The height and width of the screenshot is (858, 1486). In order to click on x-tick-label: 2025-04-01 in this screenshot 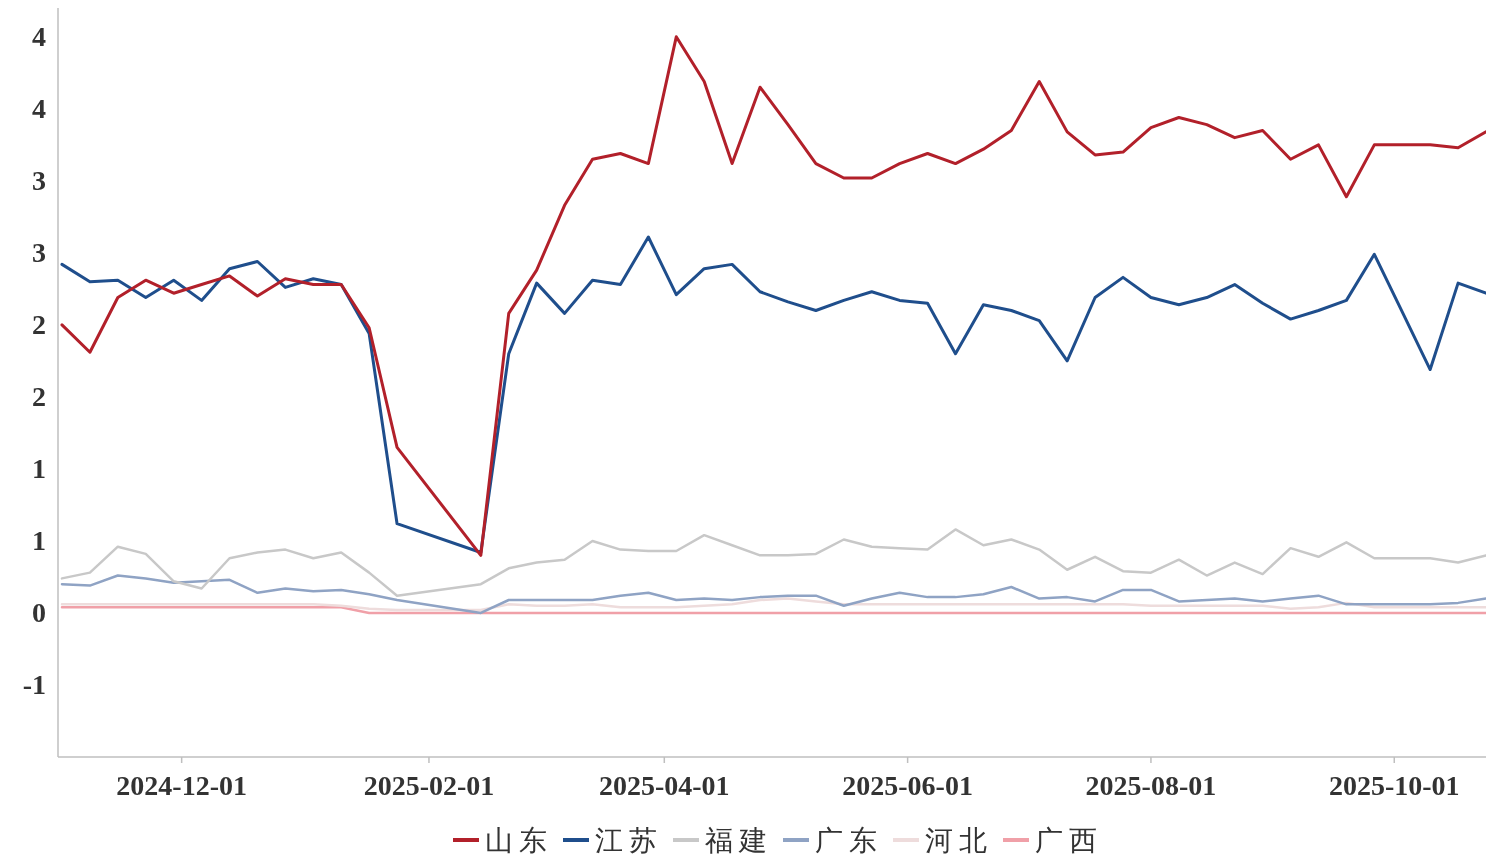, I will do `click(664, 785)`.